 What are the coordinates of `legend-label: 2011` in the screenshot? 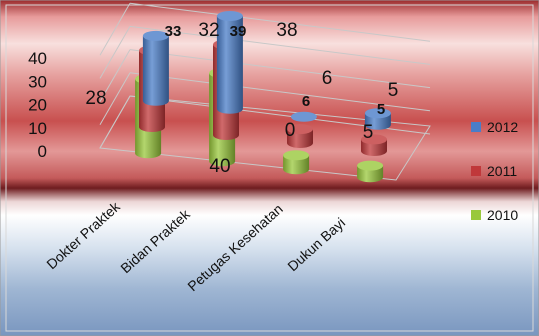 It's located at (502, 171).